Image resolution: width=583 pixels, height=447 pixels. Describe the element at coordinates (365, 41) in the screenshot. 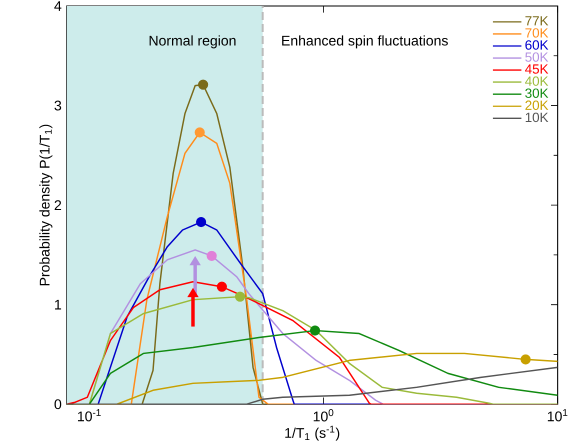

I see `annotation: Enhanced spin fluctuations` at that location.